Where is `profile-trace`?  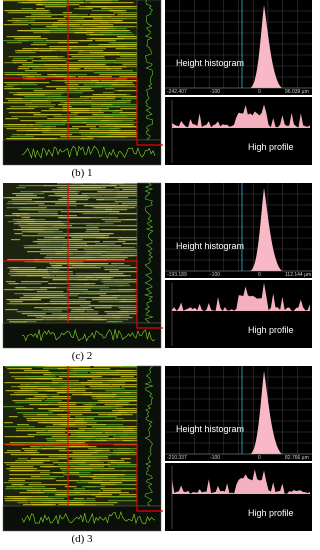
profile-trace is located at coordinates (241, 481).